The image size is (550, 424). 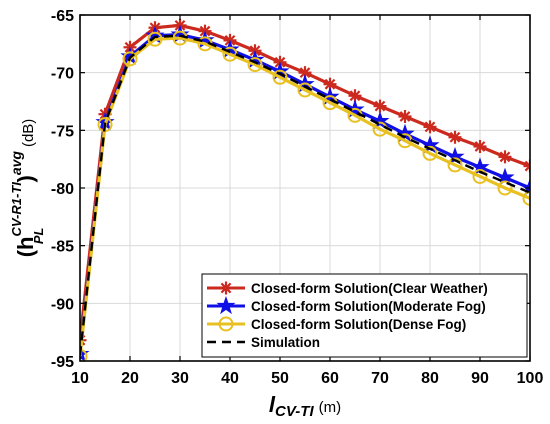 What do you see at coordinates (368, 306) in the screenshot?
I see `legend-label: Closed-form Solution(Moderate Fog)` at bounding box center [368, 306].